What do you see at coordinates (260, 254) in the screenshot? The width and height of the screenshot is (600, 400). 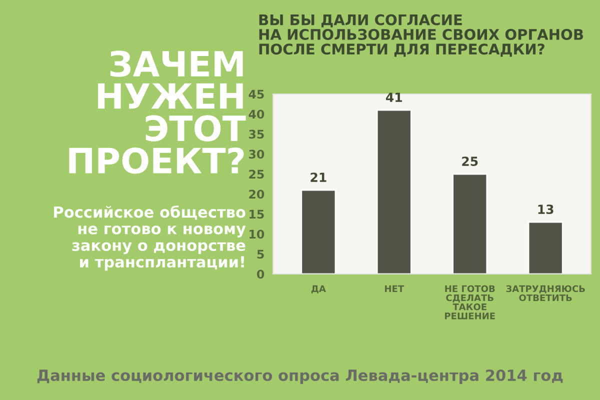 I see `y-tick-label: 5` at bounding box center [260, 254].